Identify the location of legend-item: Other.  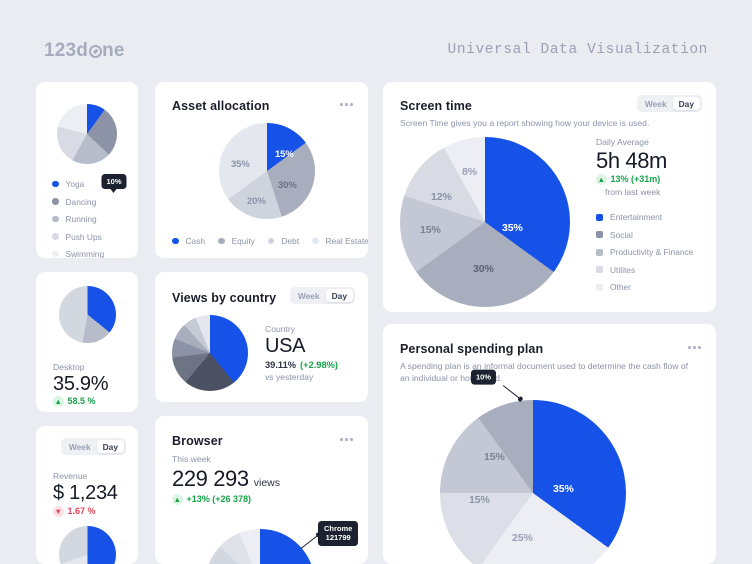
(644, 287).